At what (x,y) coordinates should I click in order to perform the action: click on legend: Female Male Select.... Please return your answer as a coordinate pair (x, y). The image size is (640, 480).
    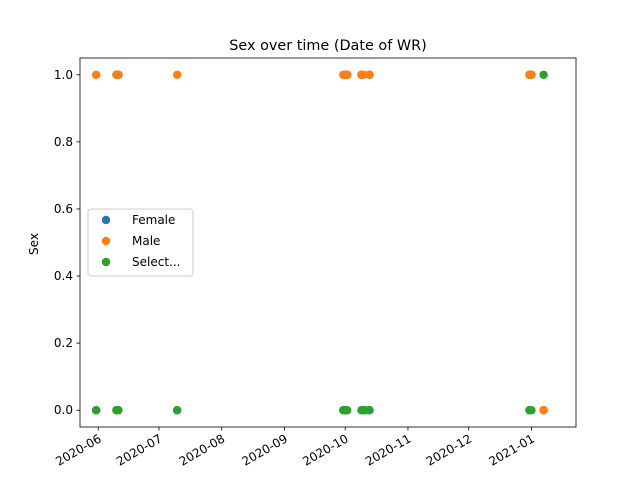
    Looking at the image, I should click on (140, 242).